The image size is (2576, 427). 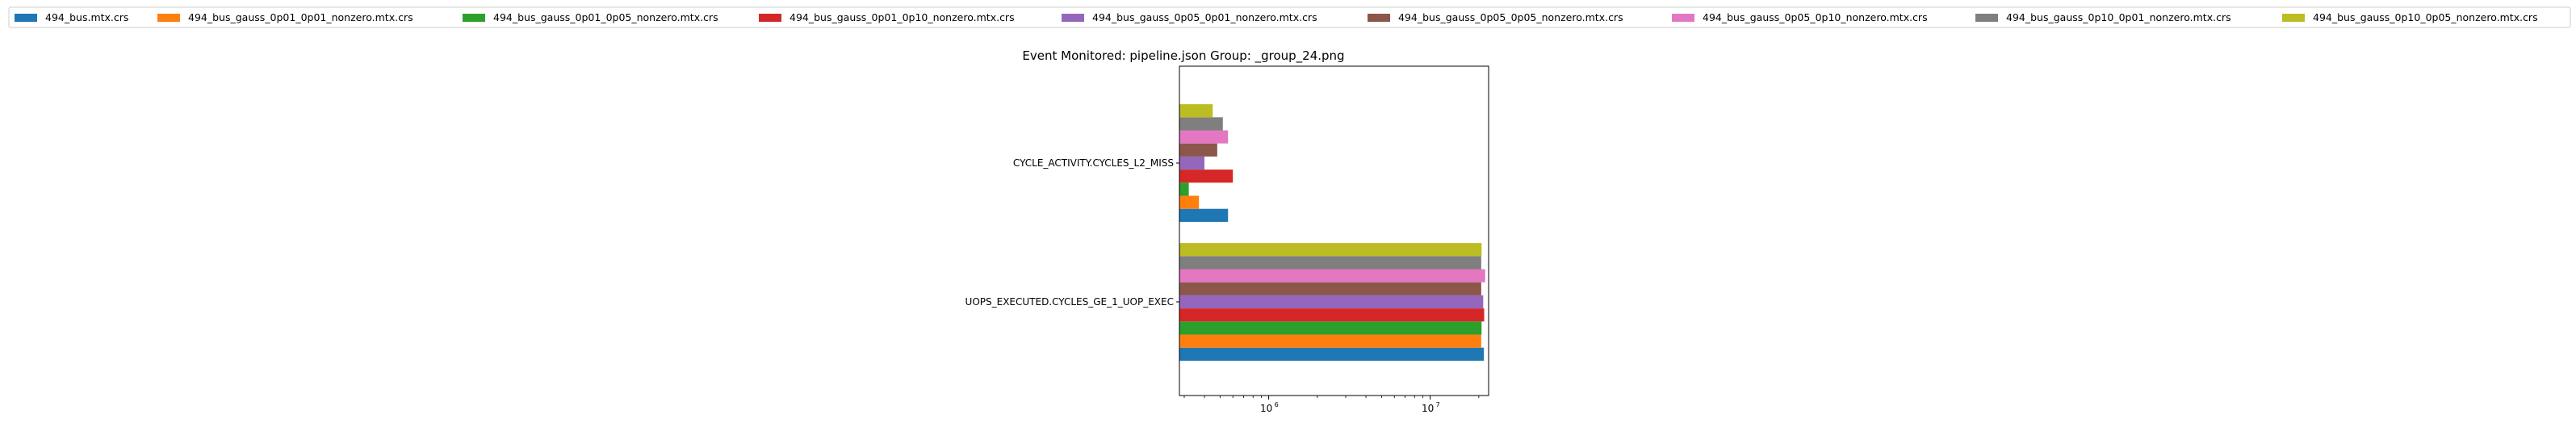 What do you see at coordinates (605, 17) in the screenshot?
I see `legend-label: 494_bus_gauss_0p01_0p05_nonzero.mtx.crs` at bounding box center [605, 17].